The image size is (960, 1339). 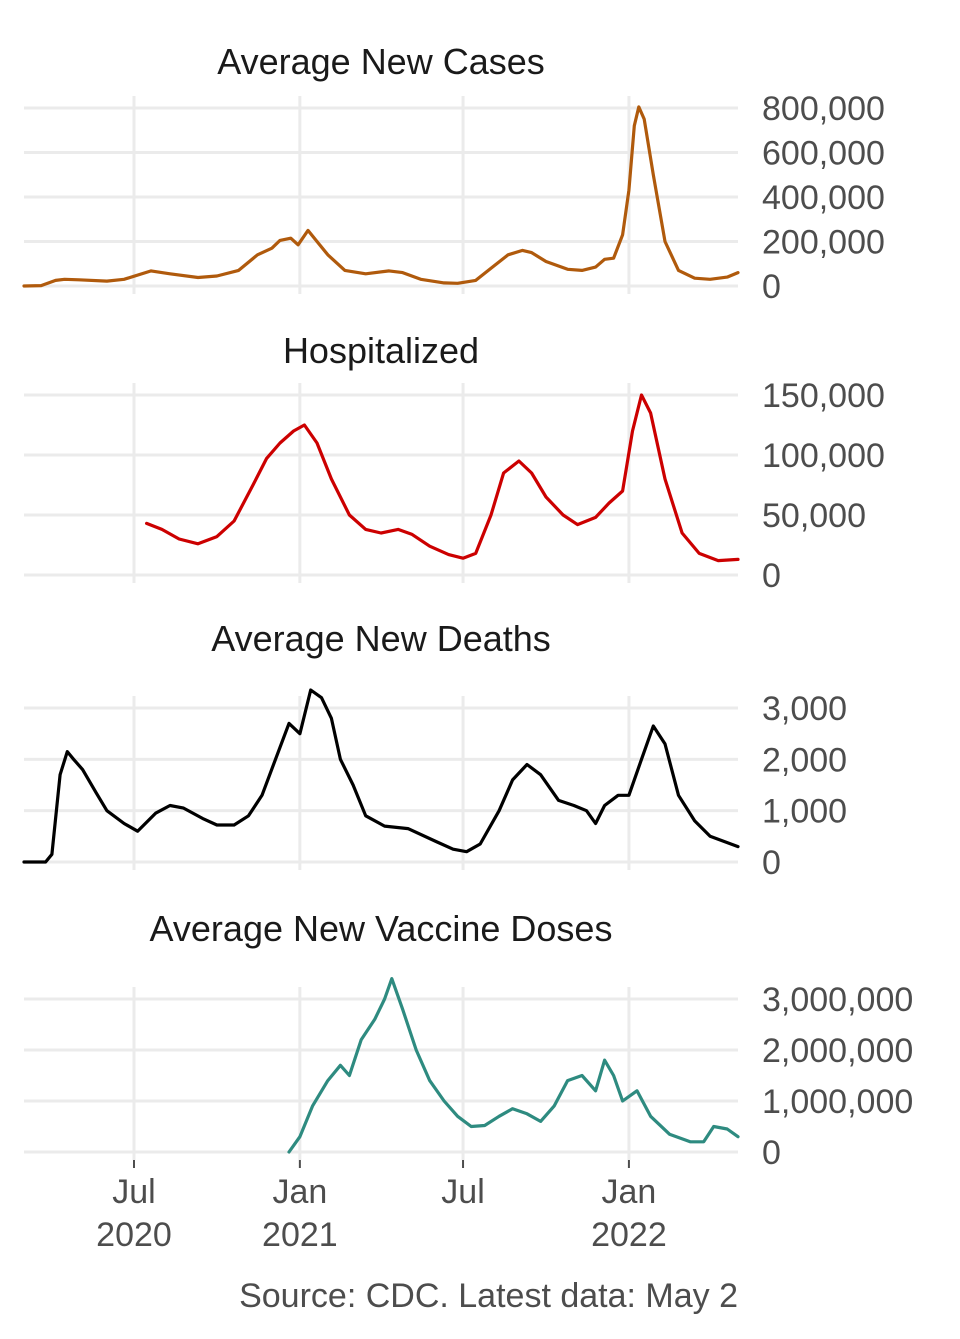 I want to click on deaths-ytick-label-0: 0, so click(x=771, y=863).